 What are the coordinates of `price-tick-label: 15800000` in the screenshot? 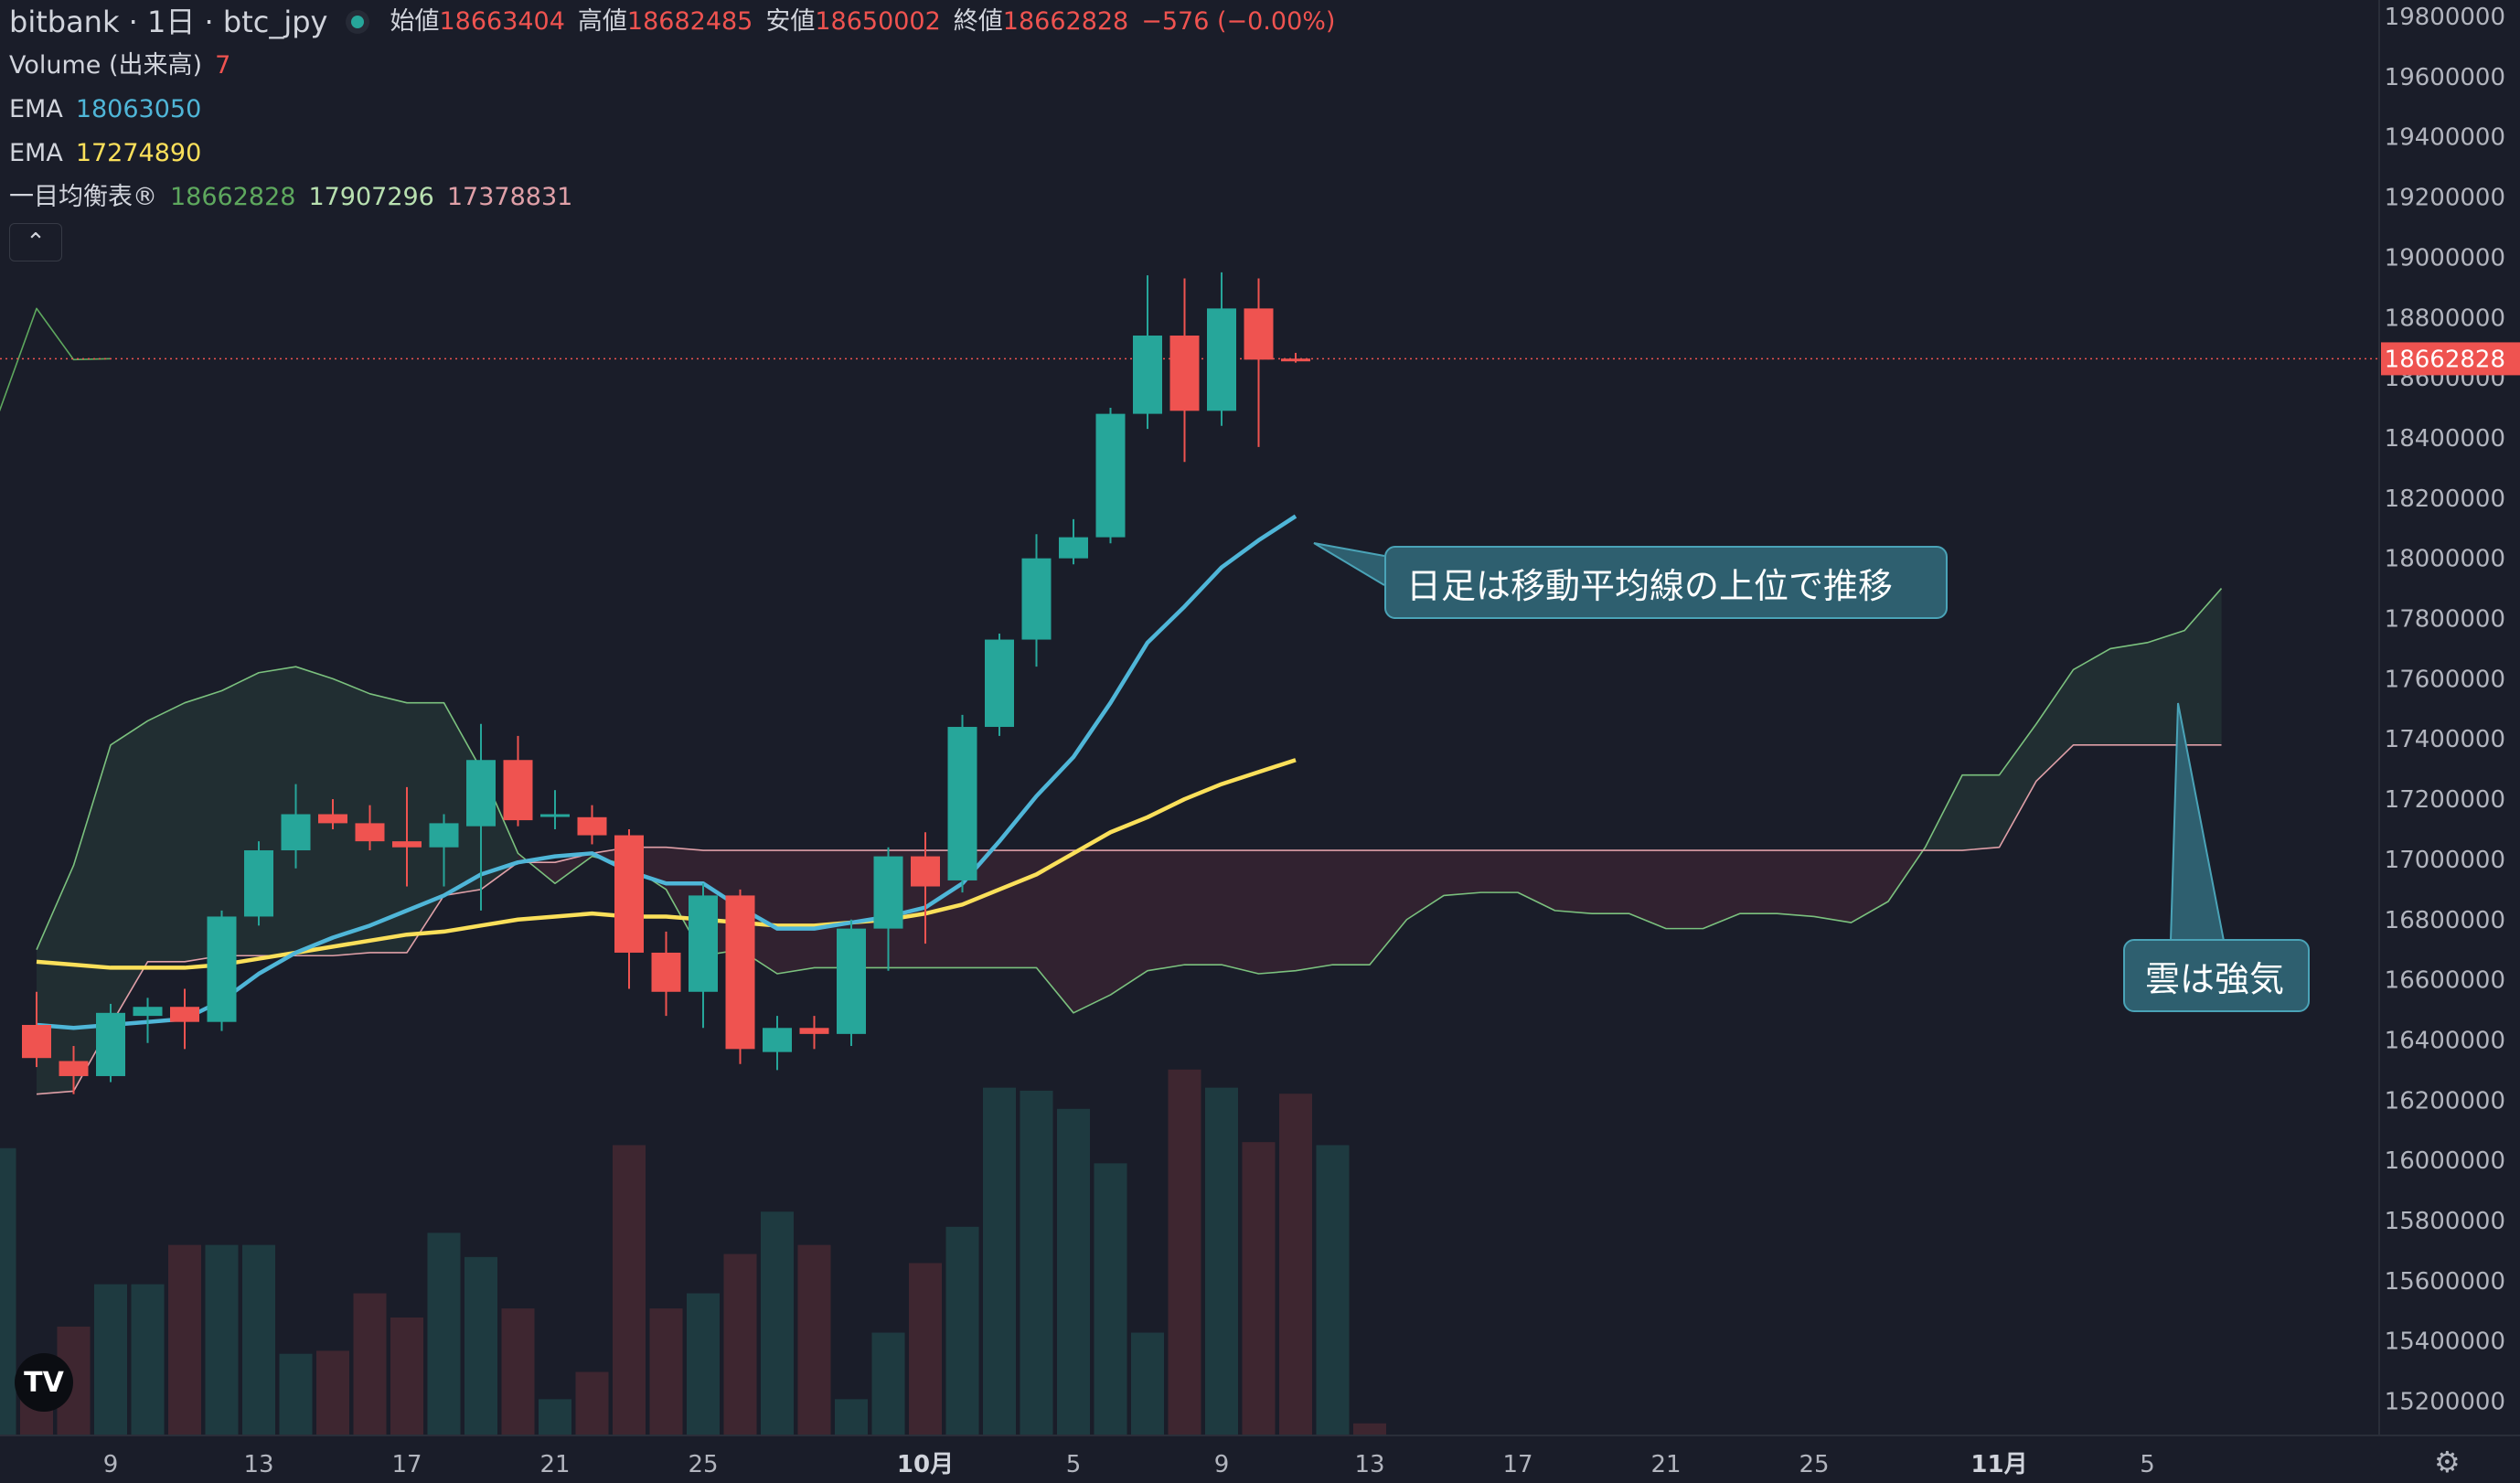 It's located at (2445, 1221).